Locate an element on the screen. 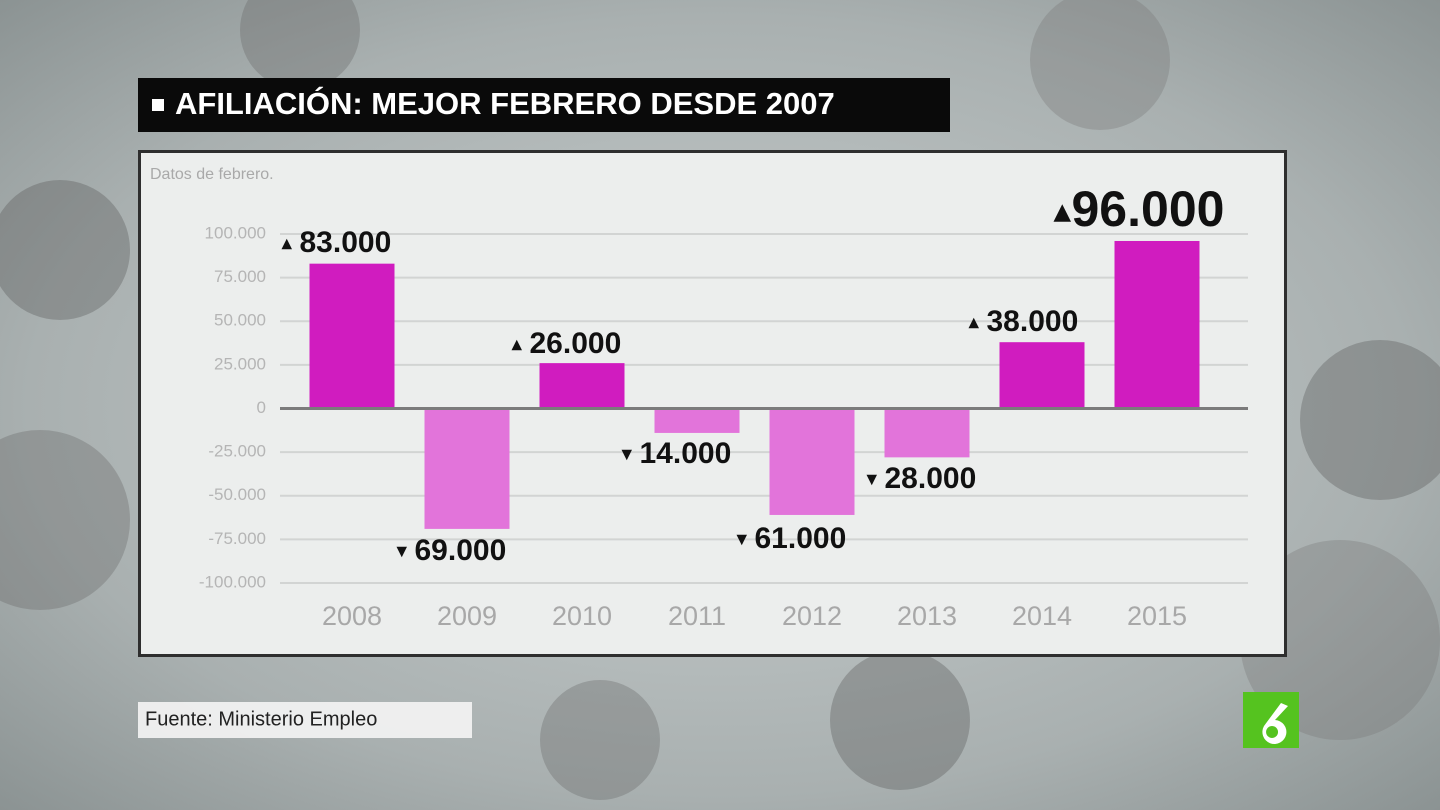  x-tick-label: 2013 is located at coordinates (927, 616).